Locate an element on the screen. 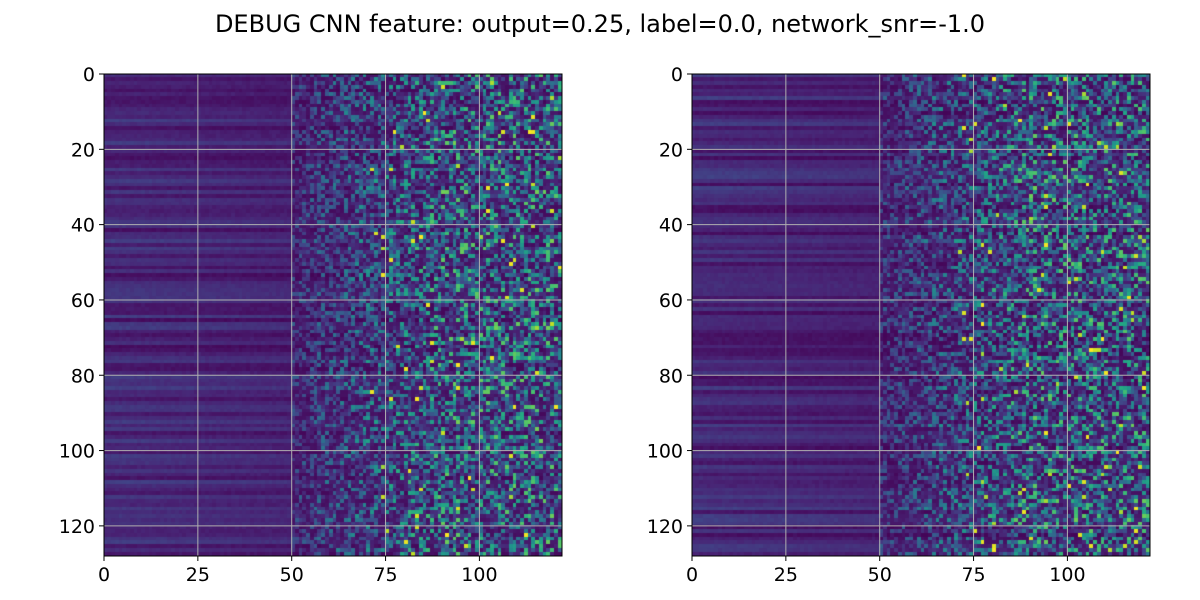  left-y-ticks: 0 20 40 60 80 100 120 is located at coordinates (81, 301).